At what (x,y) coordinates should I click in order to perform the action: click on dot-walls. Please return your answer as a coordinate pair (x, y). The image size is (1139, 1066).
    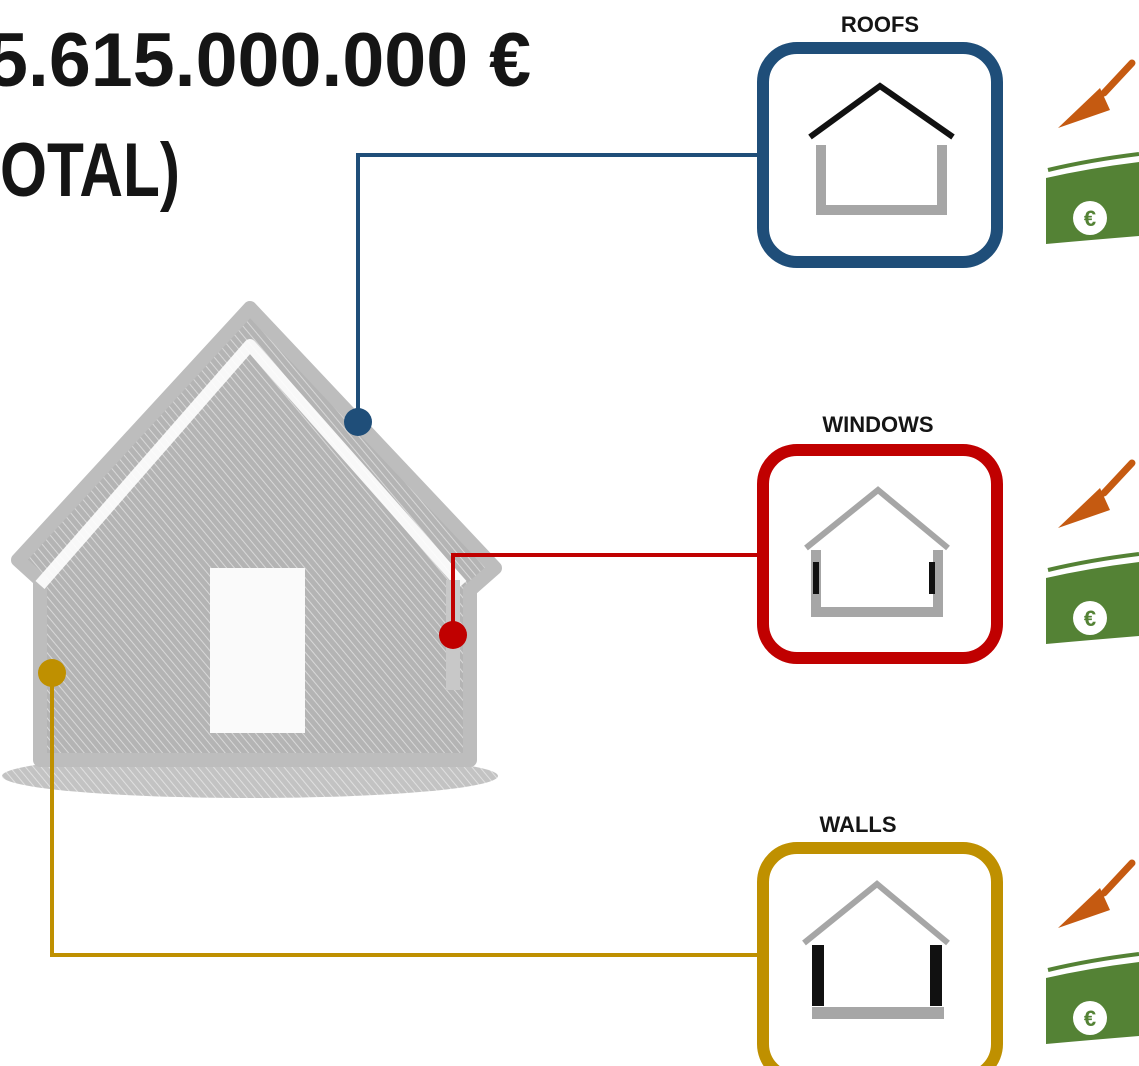
    Looking at the image, I should click on (52, 673).